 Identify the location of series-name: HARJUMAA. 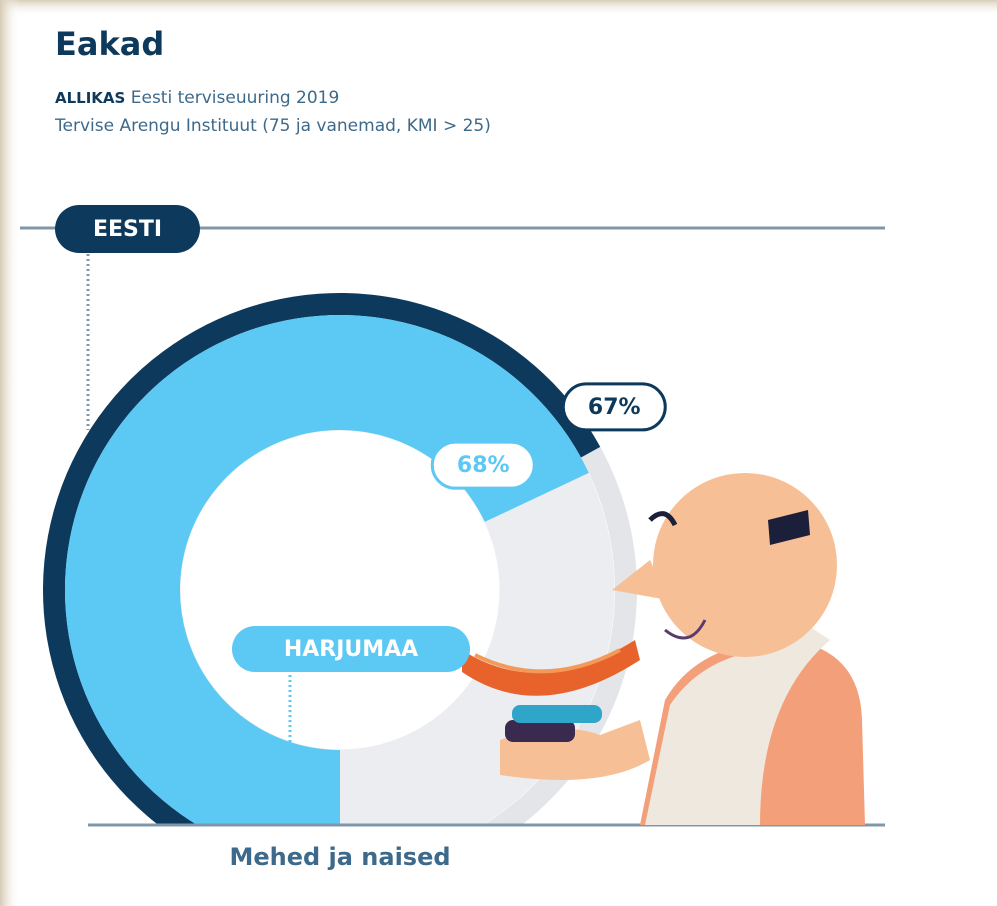
(351, 649).